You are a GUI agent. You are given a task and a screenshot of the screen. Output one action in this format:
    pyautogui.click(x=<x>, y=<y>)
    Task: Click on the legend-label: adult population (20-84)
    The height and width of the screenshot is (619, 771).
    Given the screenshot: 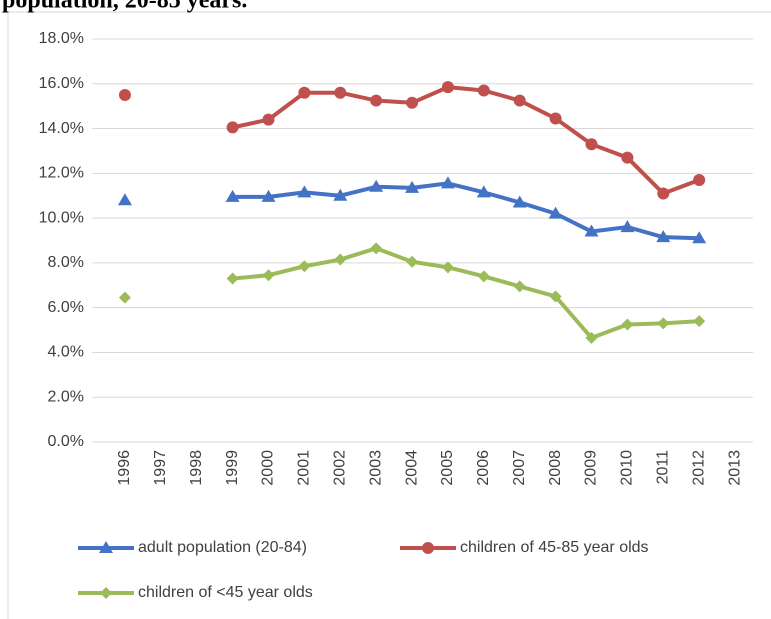 What is the action you would take?
    pyautogui.click(x=222, y=547)
    